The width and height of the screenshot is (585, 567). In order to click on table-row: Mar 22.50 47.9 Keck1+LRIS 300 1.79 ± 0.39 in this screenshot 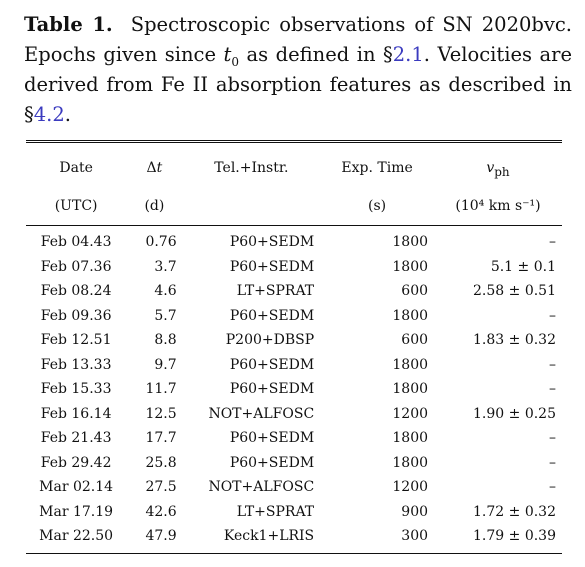, I will do `click(294, 538)`.